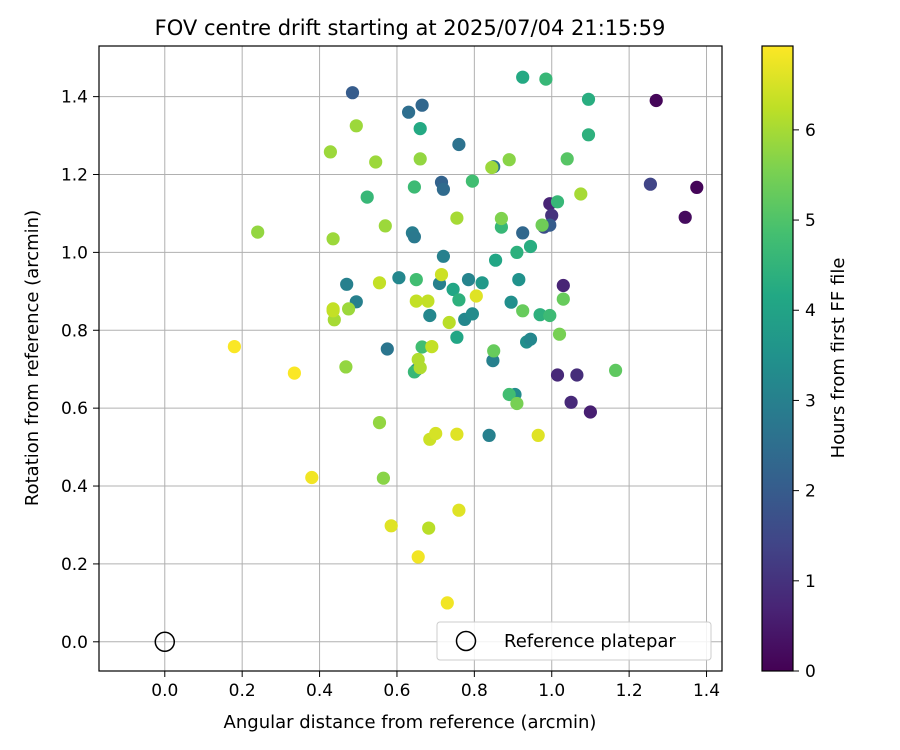 The height and width of the screenshot is (750, 900). What do you see at coordinates (810, 131) in the screenshot?
I see `colorbar-tick-label: 6` at bounding box center [810, 131].